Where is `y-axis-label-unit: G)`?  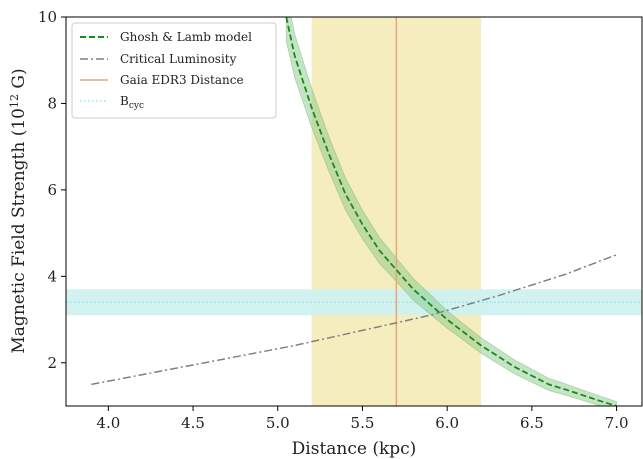 y-axis-label-unit: G) is located at coordinates (19, 81).